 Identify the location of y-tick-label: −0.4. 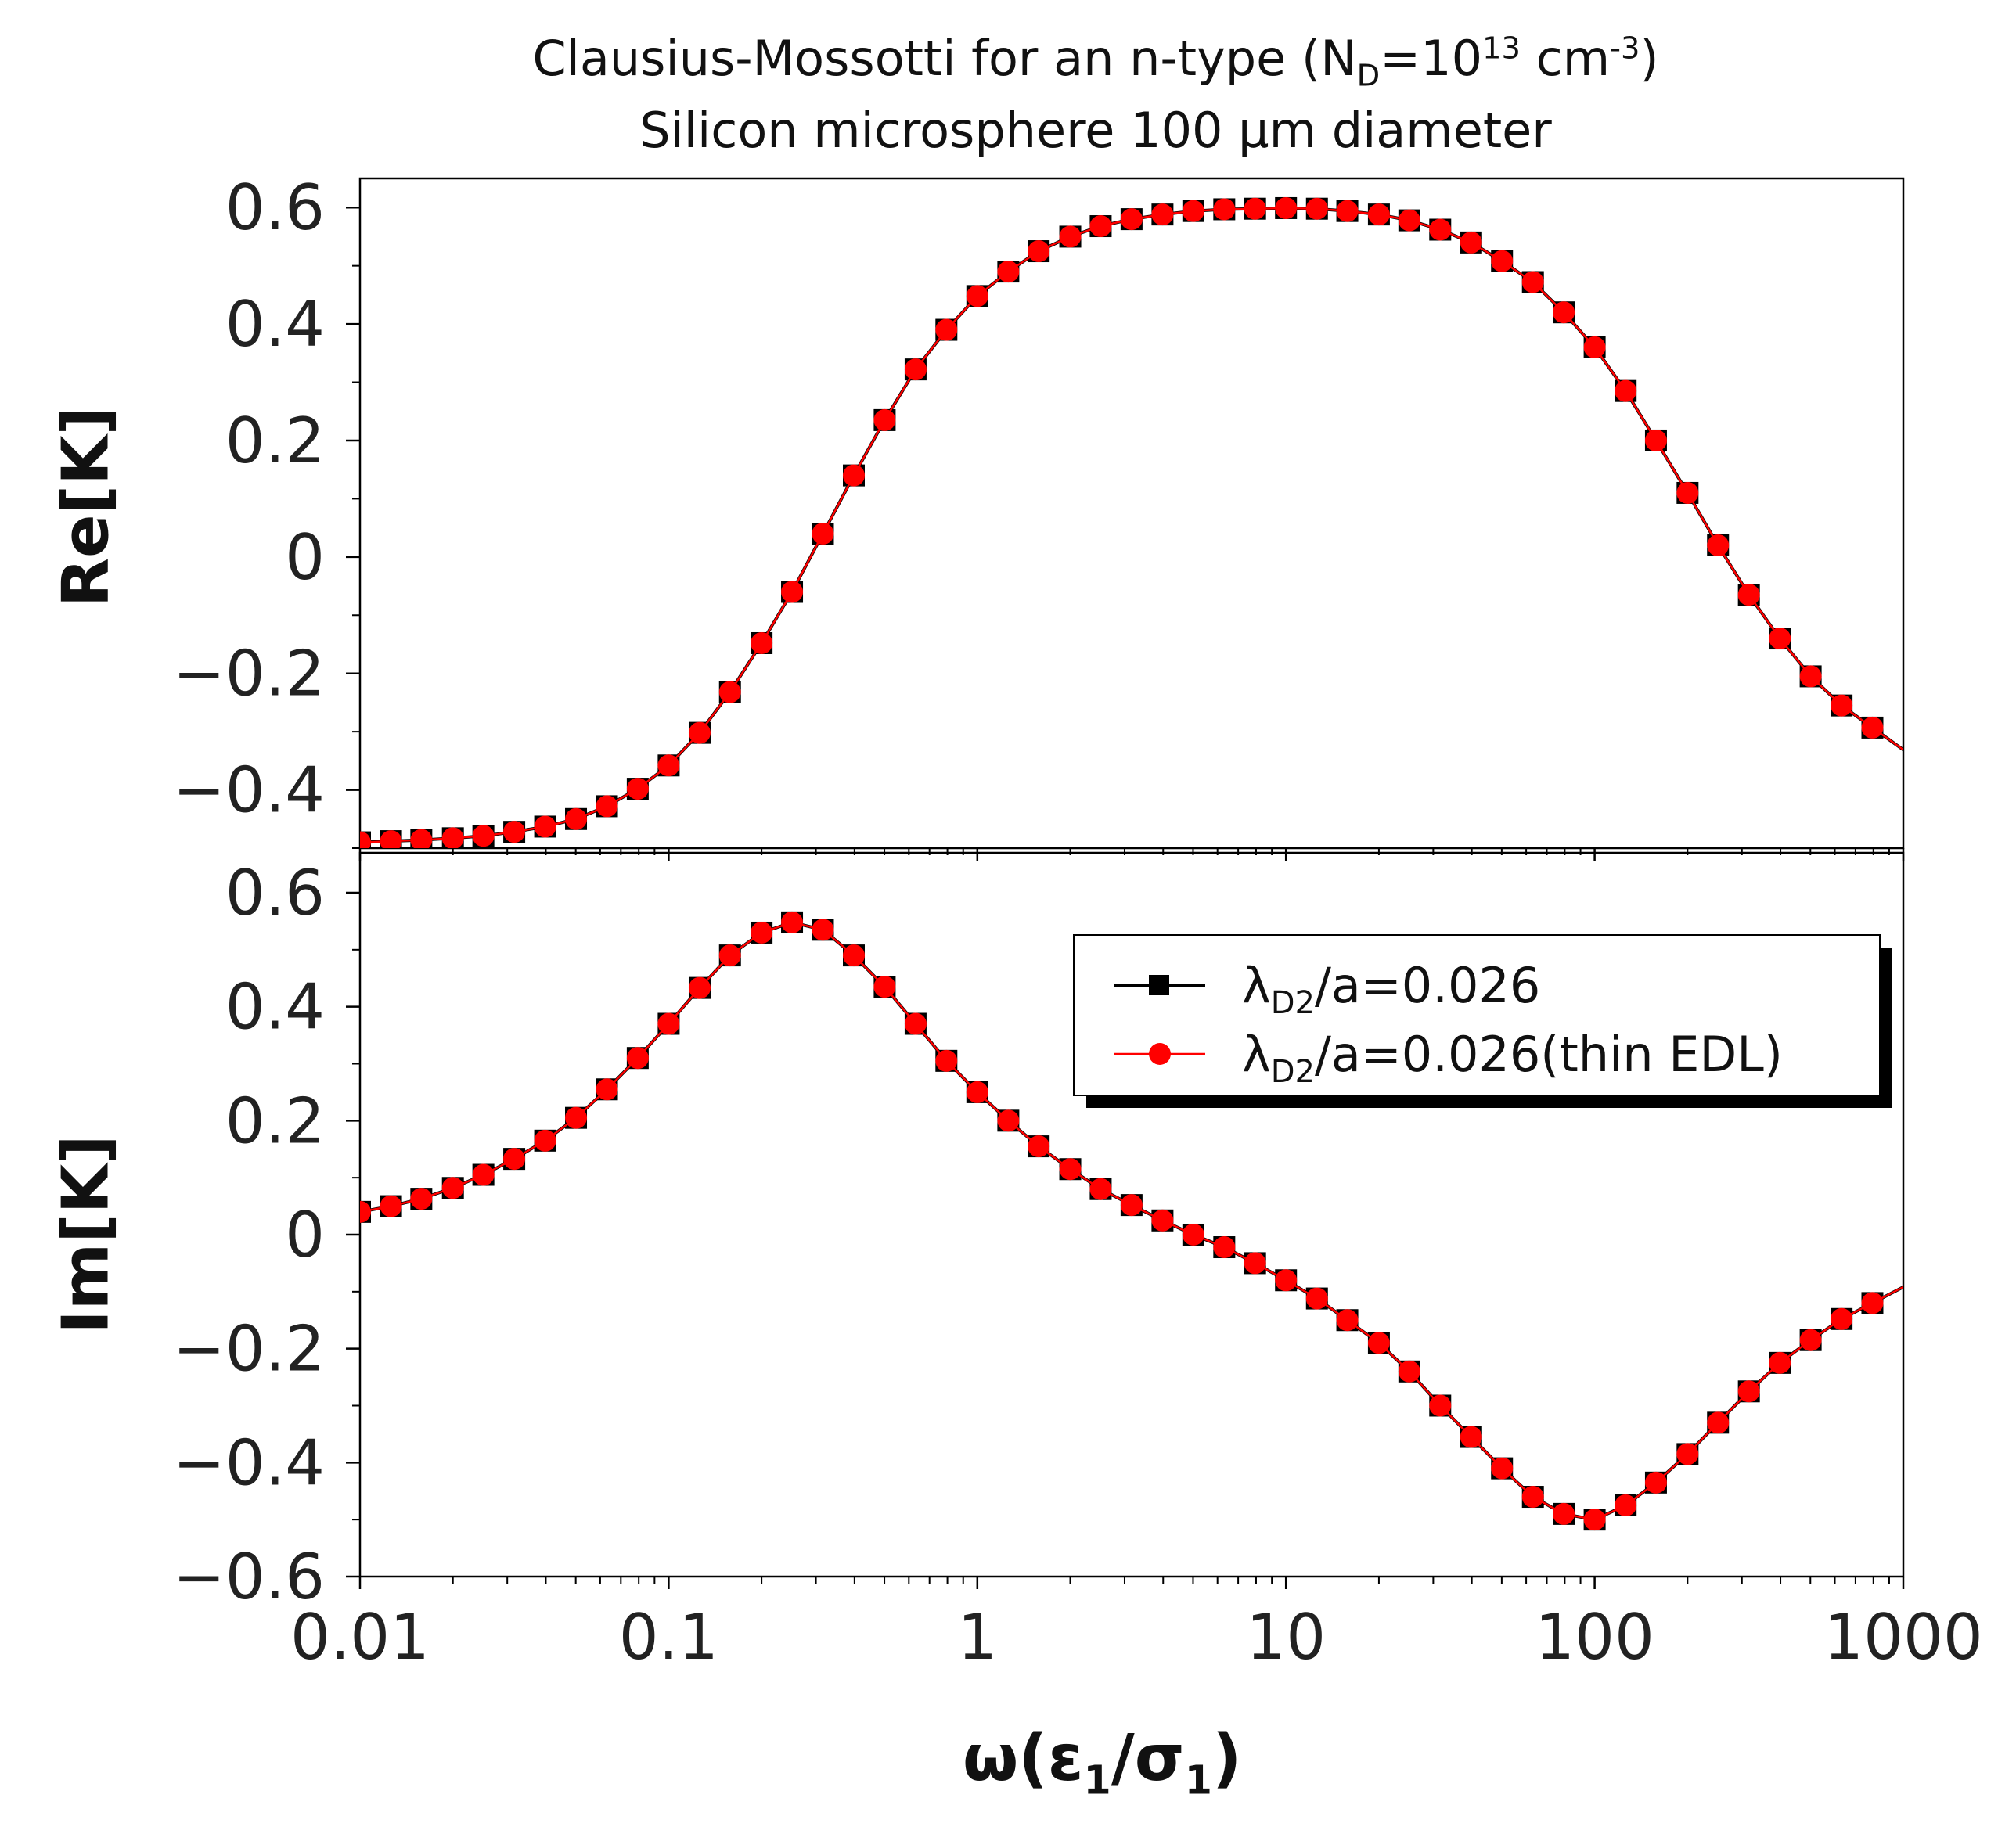
(249, 790).